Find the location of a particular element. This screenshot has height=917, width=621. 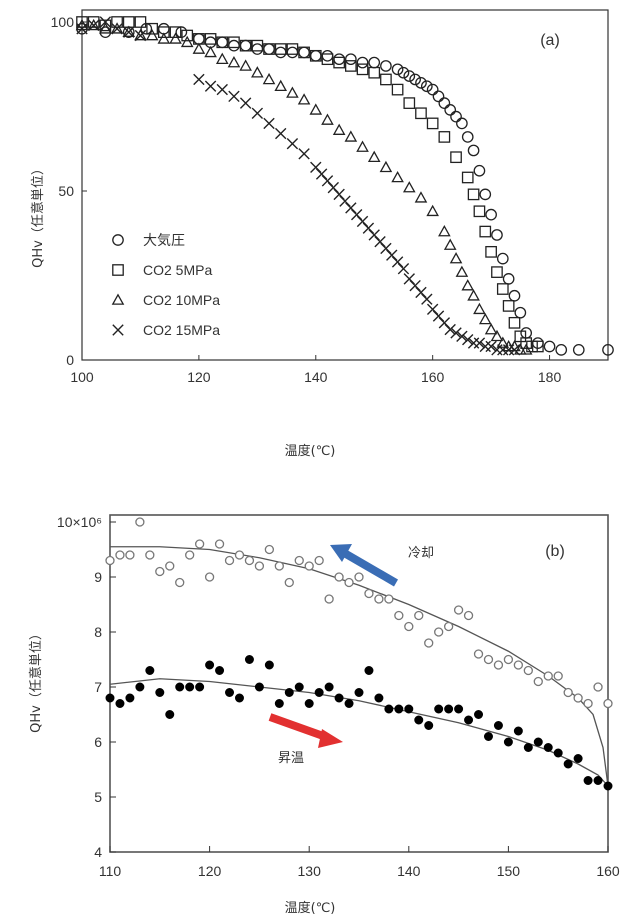

legend-marker-square is located at coordinates (118, 270).